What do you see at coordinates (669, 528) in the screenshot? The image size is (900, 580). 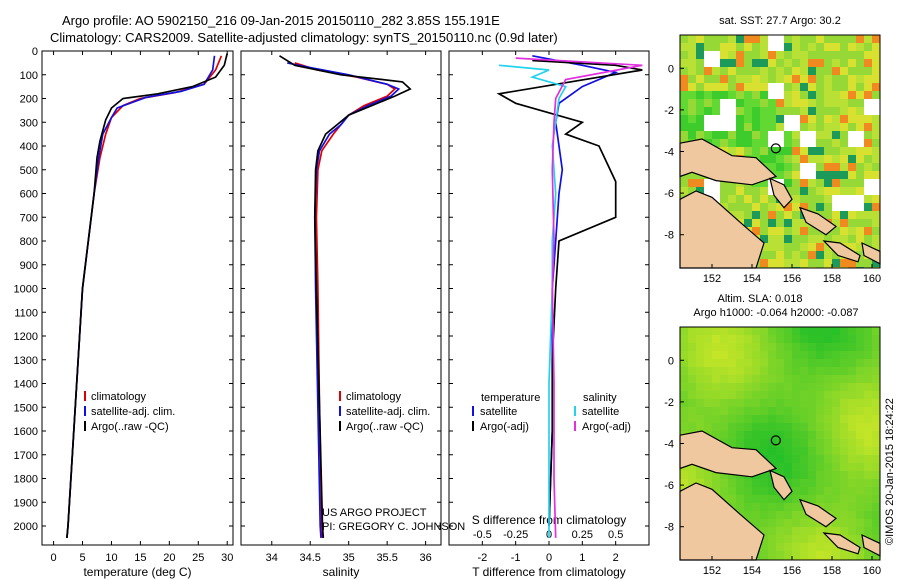 I see `y-tick-label: -8` at bounding box center [669, 528].